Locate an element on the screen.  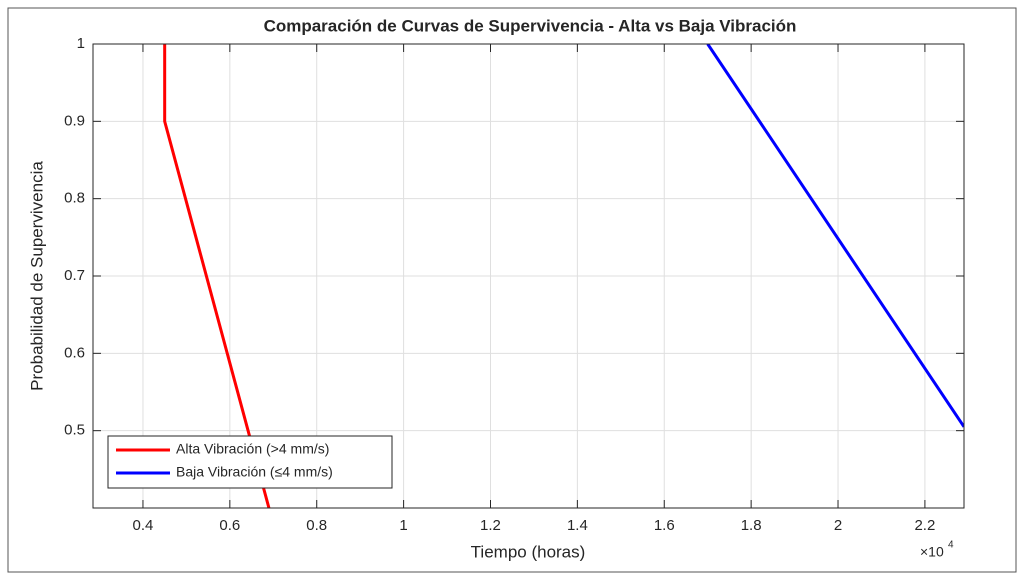
y-tick-label: 0.9 is located at coordinates (74, 120).